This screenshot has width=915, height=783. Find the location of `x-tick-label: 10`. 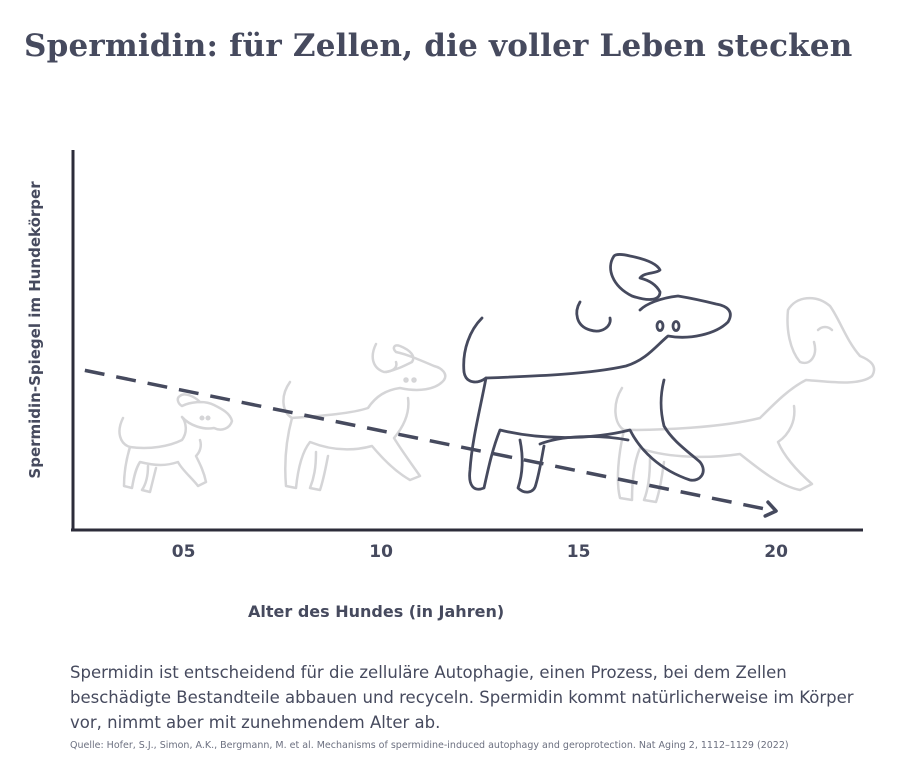

x-tick-label: 10 is located at coordinates (381, 552).